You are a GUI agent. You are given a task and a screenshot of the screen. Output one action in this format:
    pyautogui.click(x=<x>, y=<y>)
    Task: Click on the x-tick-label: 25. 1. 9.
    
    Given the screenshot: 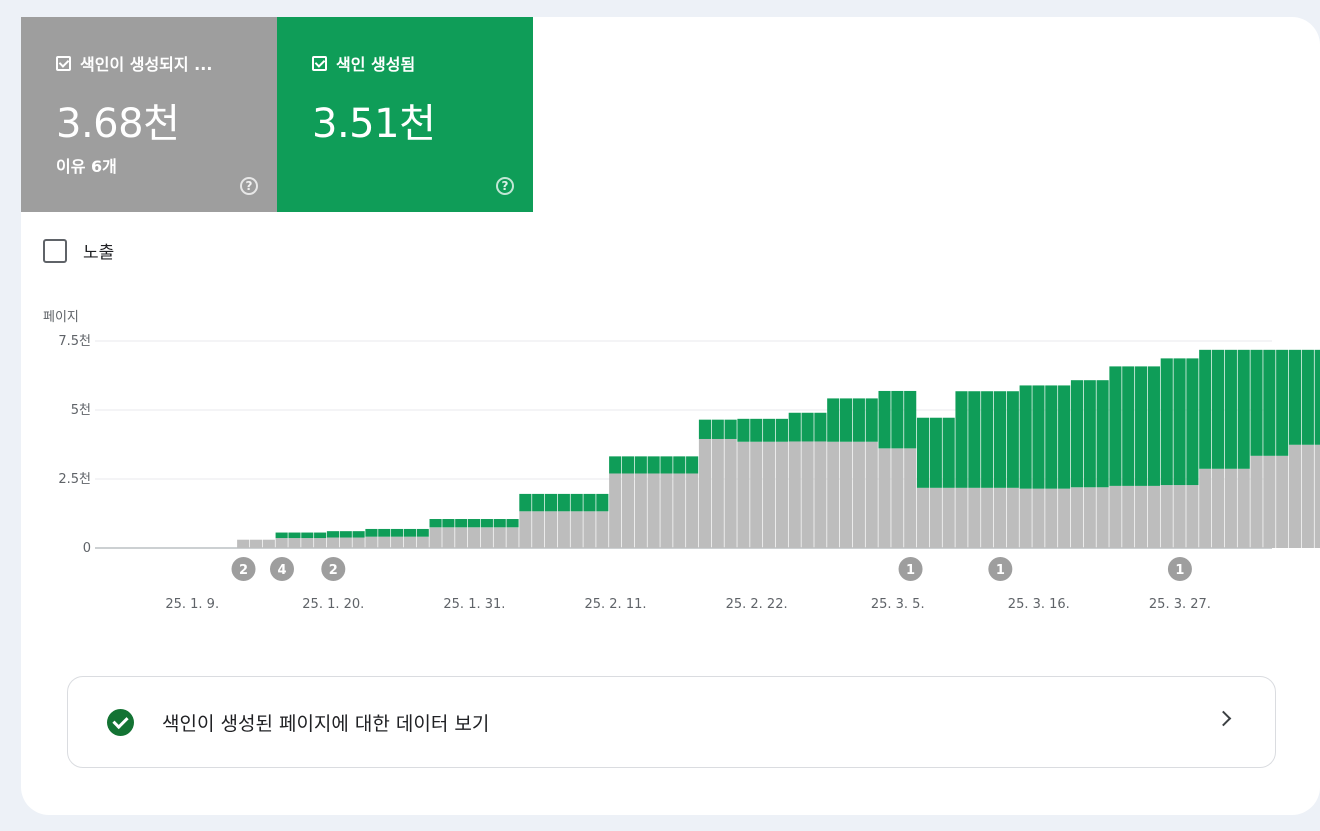 What is the action you would take?
    pyautogui.click(x=192, y=604)
    